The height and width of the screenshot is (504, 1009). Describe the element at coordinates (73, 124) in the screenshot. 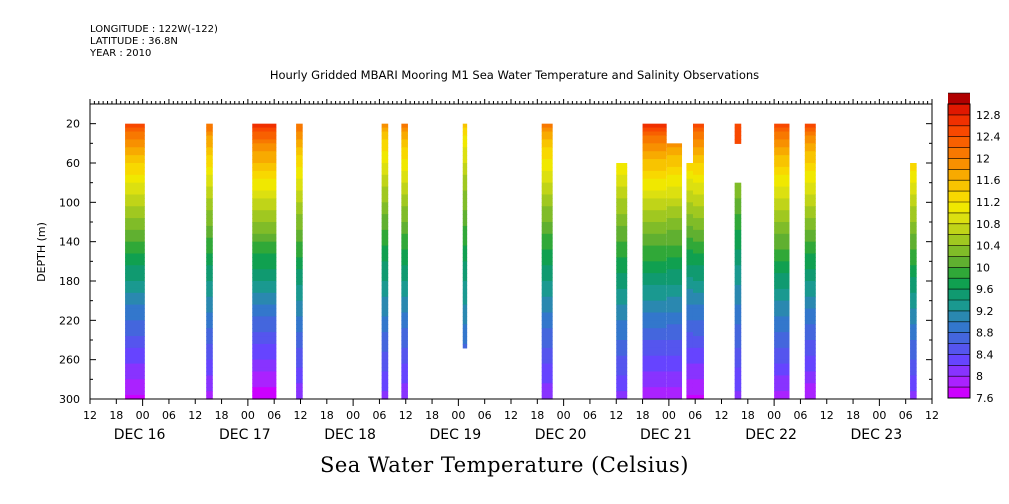

I see `y-tick-label: 20` at that location.